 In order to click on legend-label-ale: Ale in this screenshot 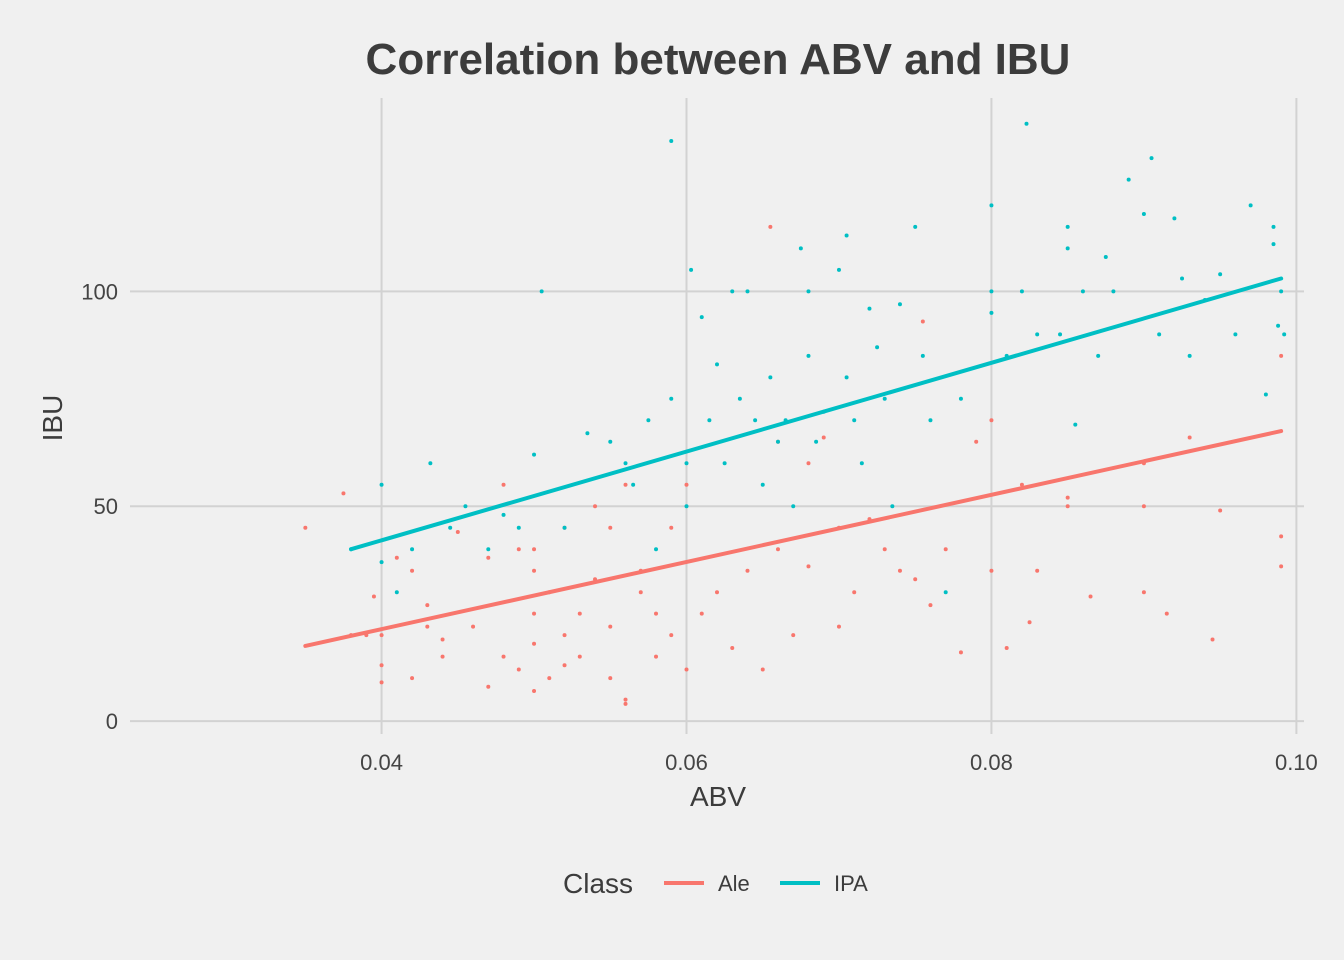, I will do `click(734, 883)`.